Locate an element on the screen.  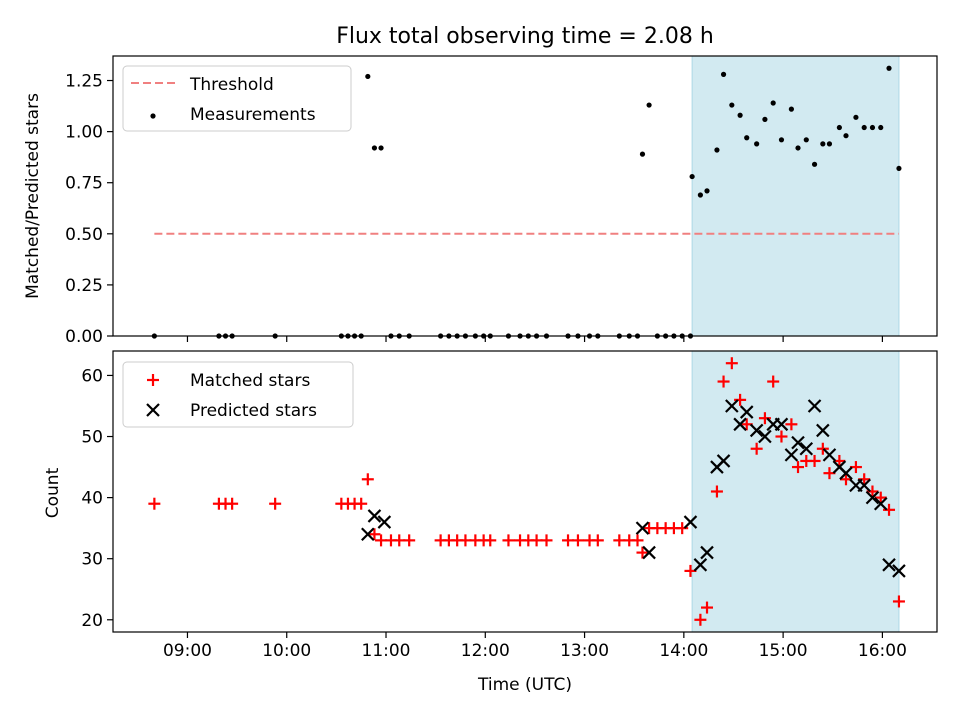
top-ytick-label: 0.75 is located at coordinates (84, 184).